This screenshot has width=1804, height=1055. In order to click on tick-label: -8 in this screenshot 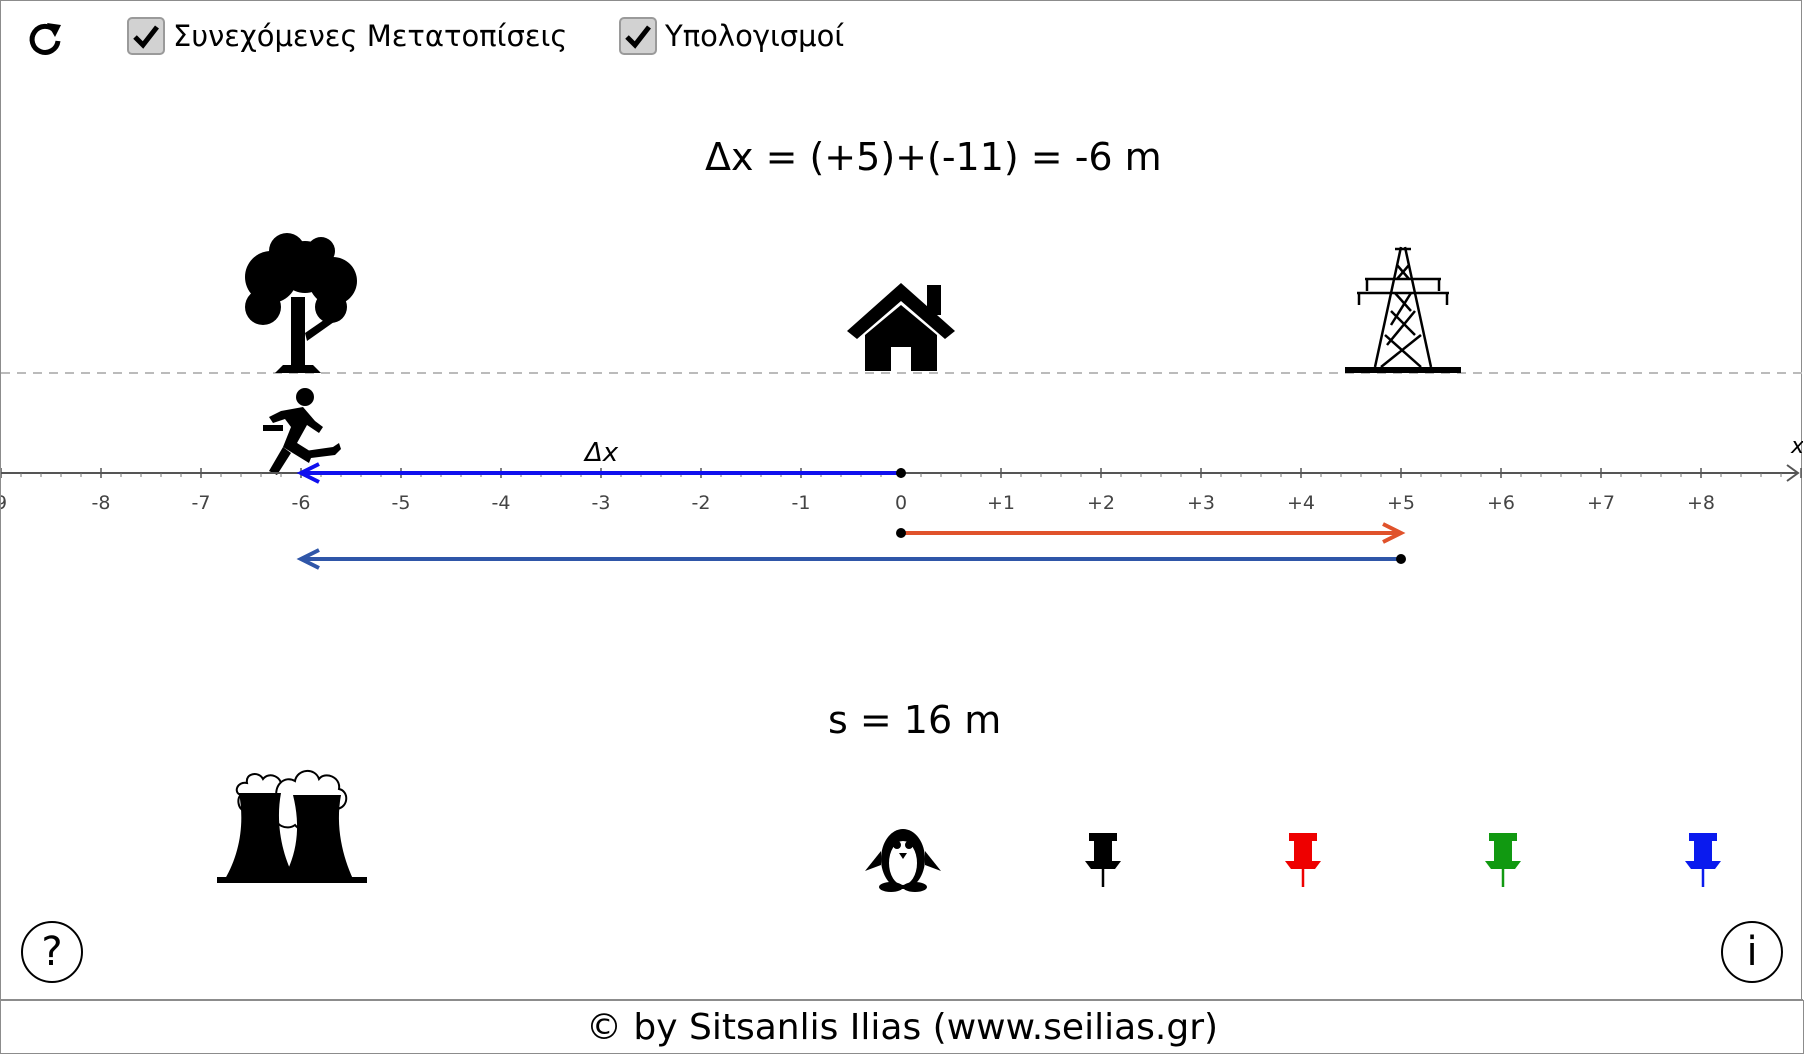, I will do `click(101, 503)`.